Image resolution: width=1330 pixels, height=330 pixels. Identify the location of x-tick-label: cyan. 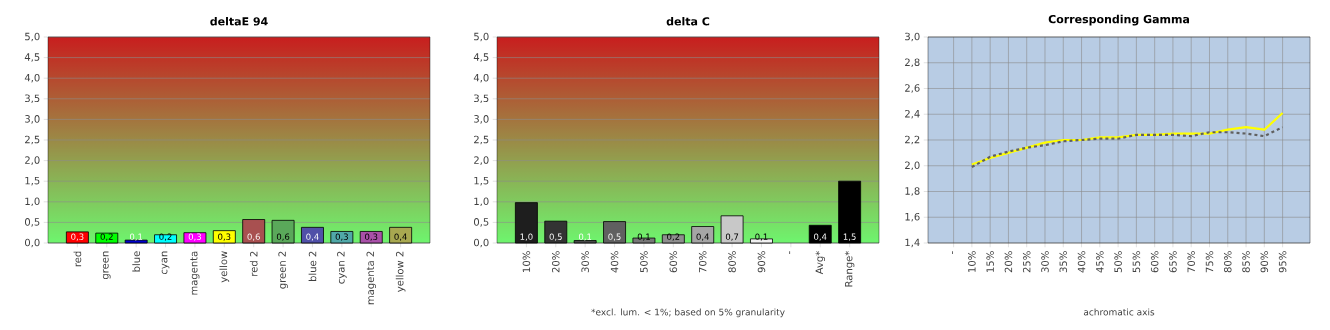
(165, 263).